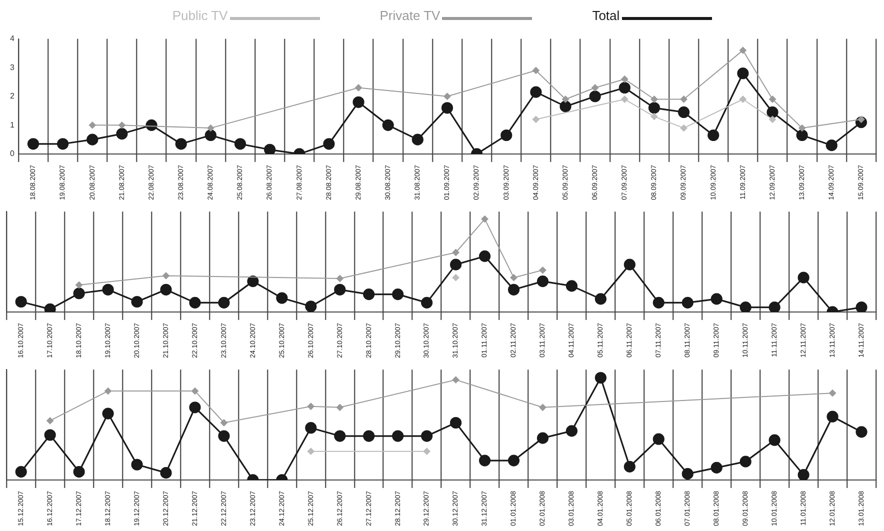 The image size is (884, 531). What do you see at coordinates (12, 67) in the screenshot?
I see `y-tick-label: 3` at bounding box center [12, 67].